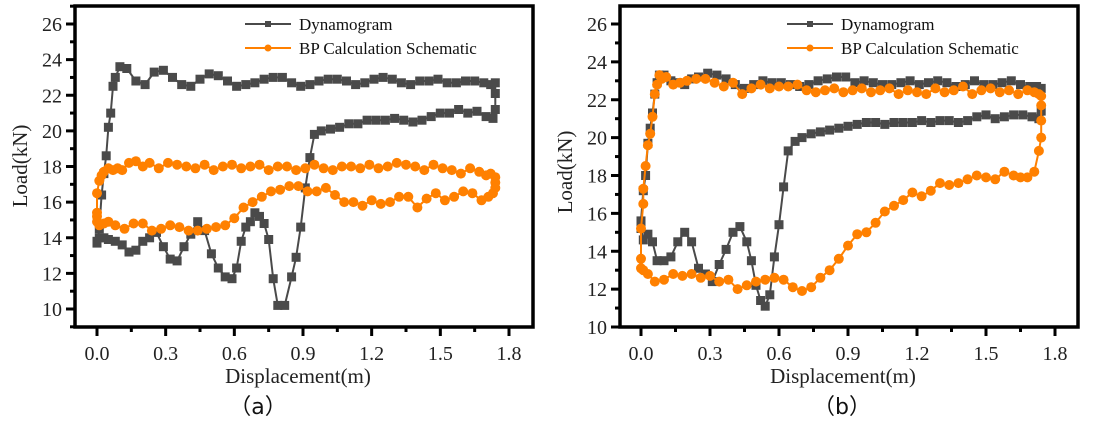  I want to click on panel-b-y-tick-label: 20, so click(597, 139).